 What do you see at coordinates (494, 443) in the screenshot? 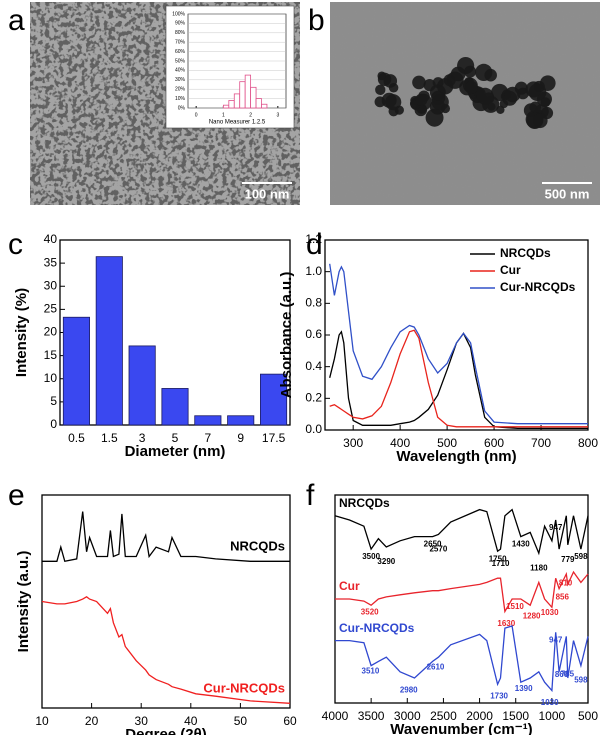
I see `x-tick-label: 600` at bounding box center [494, 443].